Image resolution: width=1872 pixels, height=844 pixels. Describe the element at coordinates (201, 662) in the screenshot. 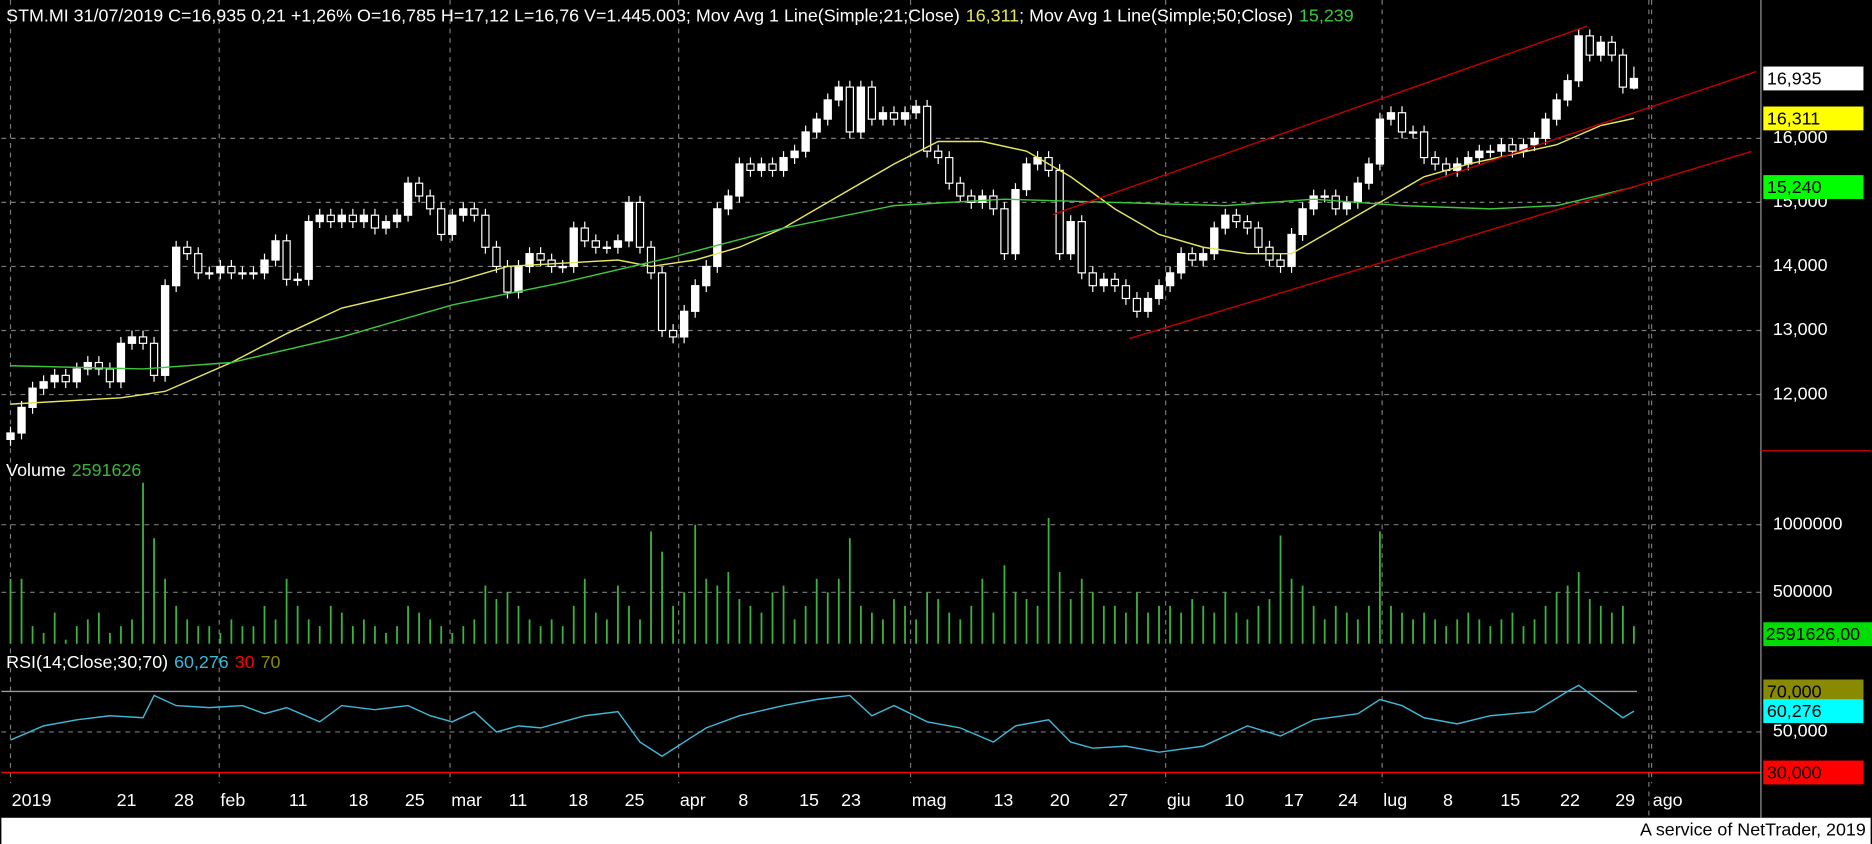

I see `legend-value: 60,276` at that location.